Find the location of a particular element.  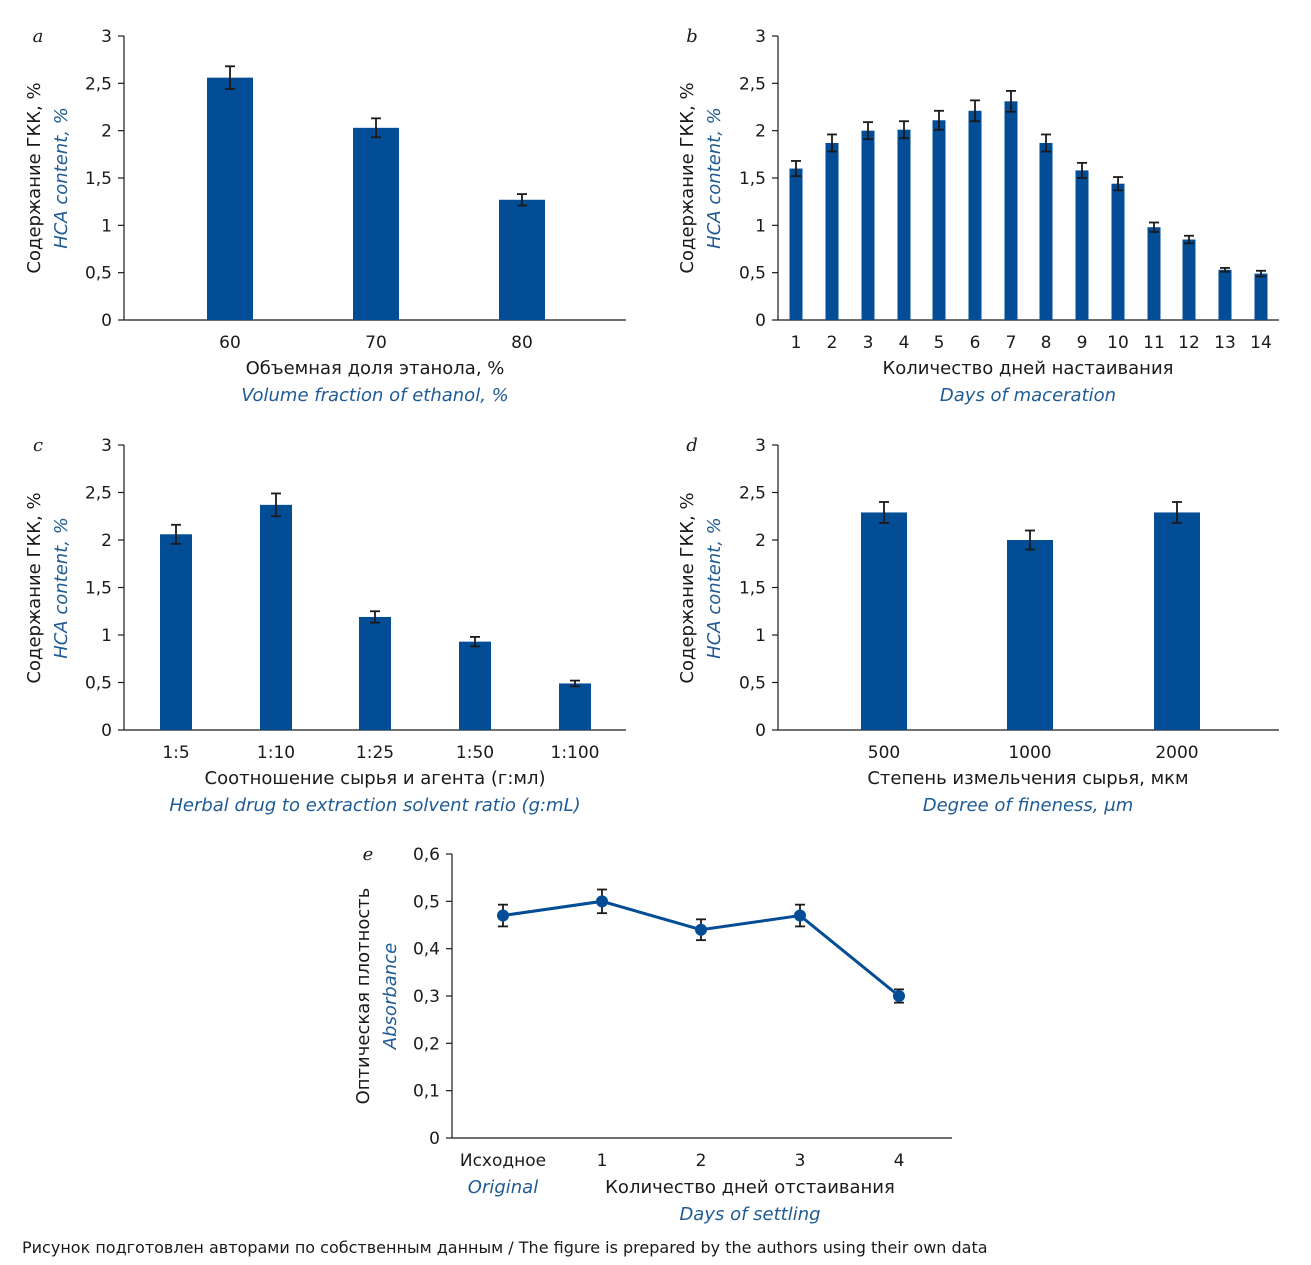

x-tick-label: 1:50 is located at coordinates (475, 753).